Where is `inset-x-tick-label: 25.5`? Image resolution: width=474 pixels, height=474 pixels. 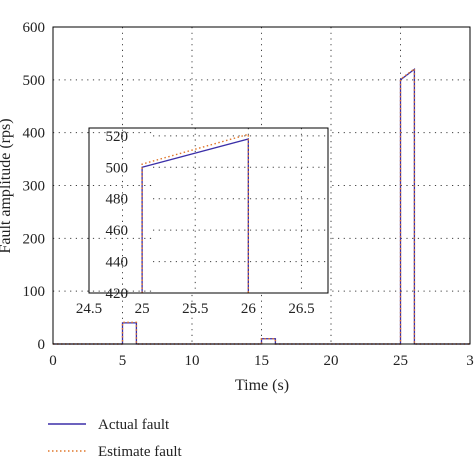
inset-x-tick-label: 25.5 is located at coordinates (195, 309).